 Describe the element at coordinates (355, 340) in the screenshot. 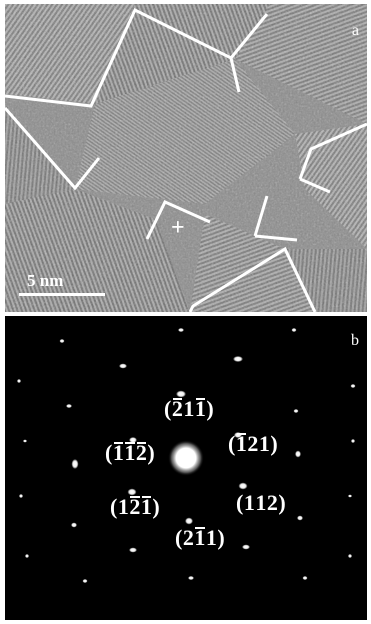

I see `panel-label-b: b` at that location.